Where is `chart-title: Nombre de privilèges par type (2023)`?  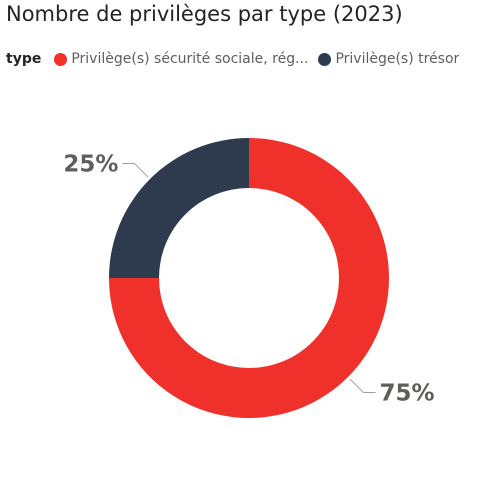 chart-title: Nombre de privilèges par type (2023) is located at coordinates (204, 14).